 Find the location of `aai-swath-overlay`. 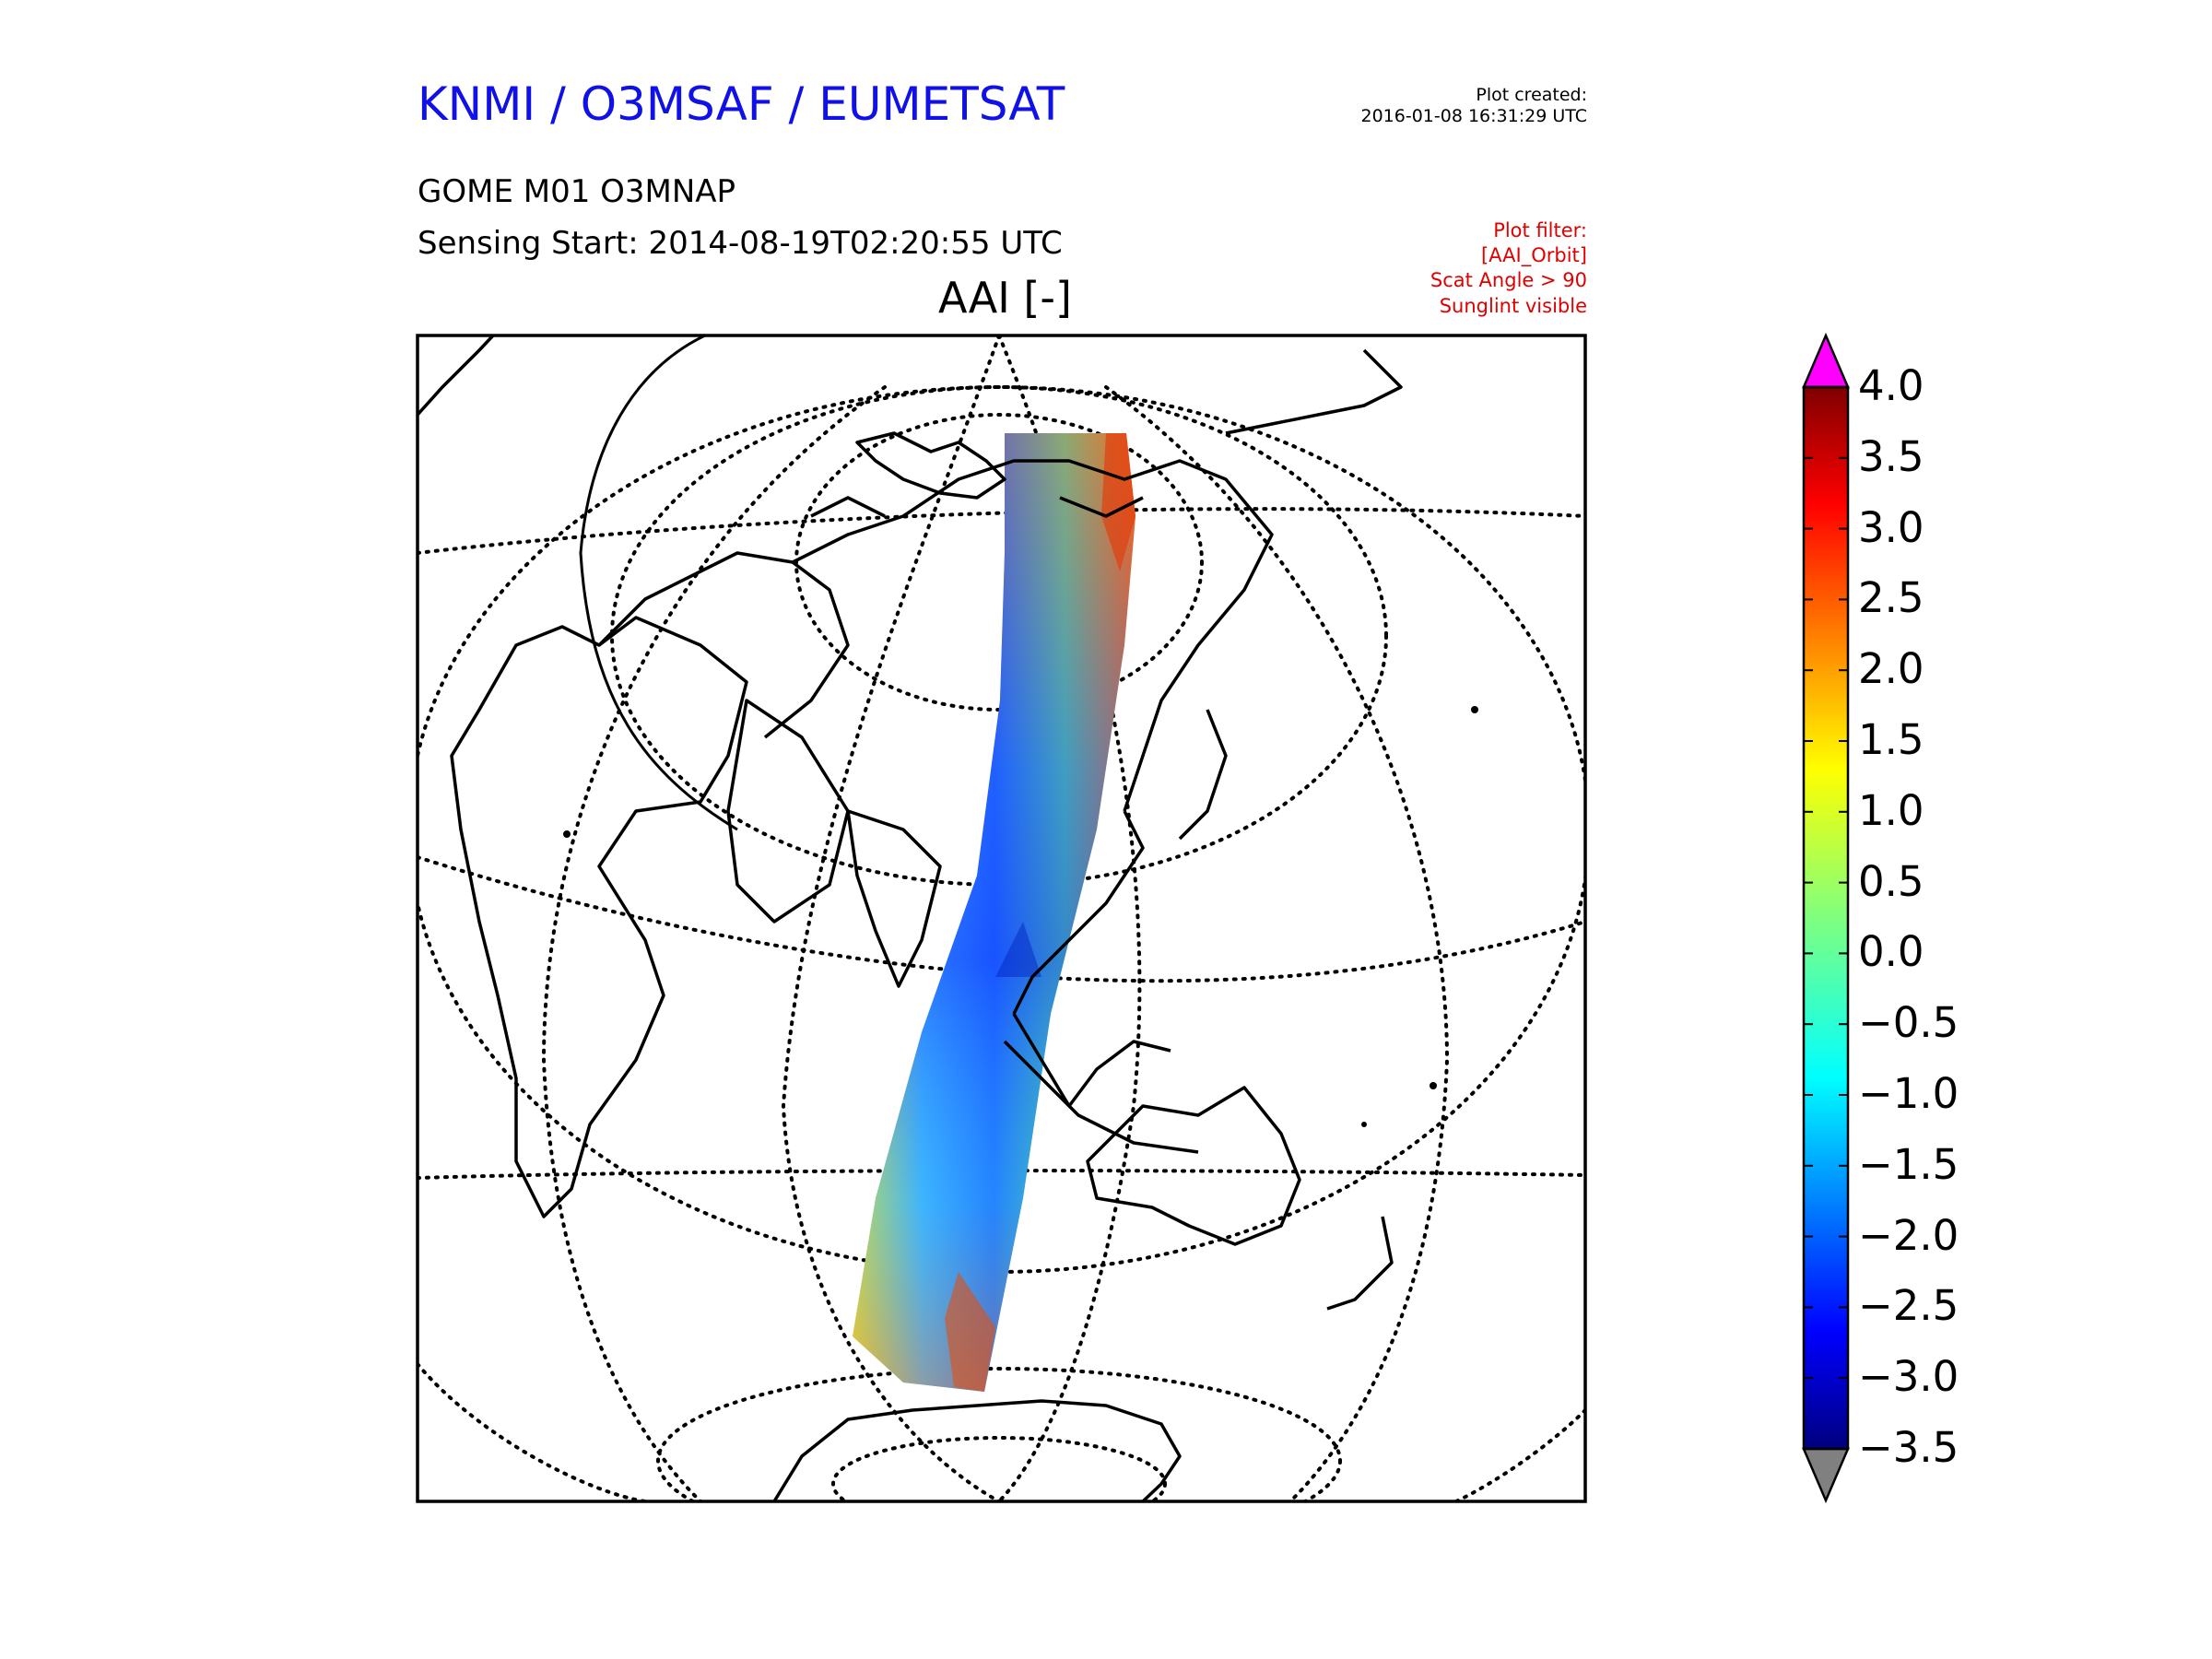

aai-swath-overlay is located at coordinates (994, 912).